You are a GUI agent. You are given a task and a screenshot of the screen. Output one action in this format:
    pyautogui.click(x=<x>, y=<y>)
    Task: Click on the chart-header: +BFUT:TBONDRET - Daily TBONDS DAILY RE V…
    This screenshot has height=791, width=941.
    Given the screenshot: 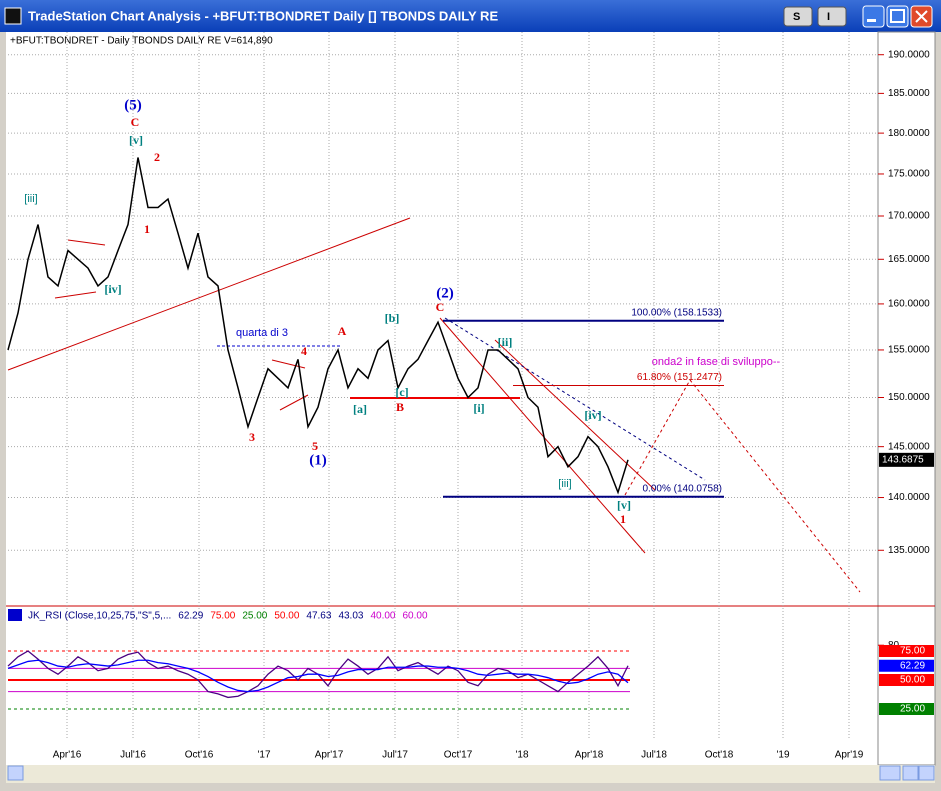 What is the action you would take?
    pyautogui.click(x=141, y=41)
    